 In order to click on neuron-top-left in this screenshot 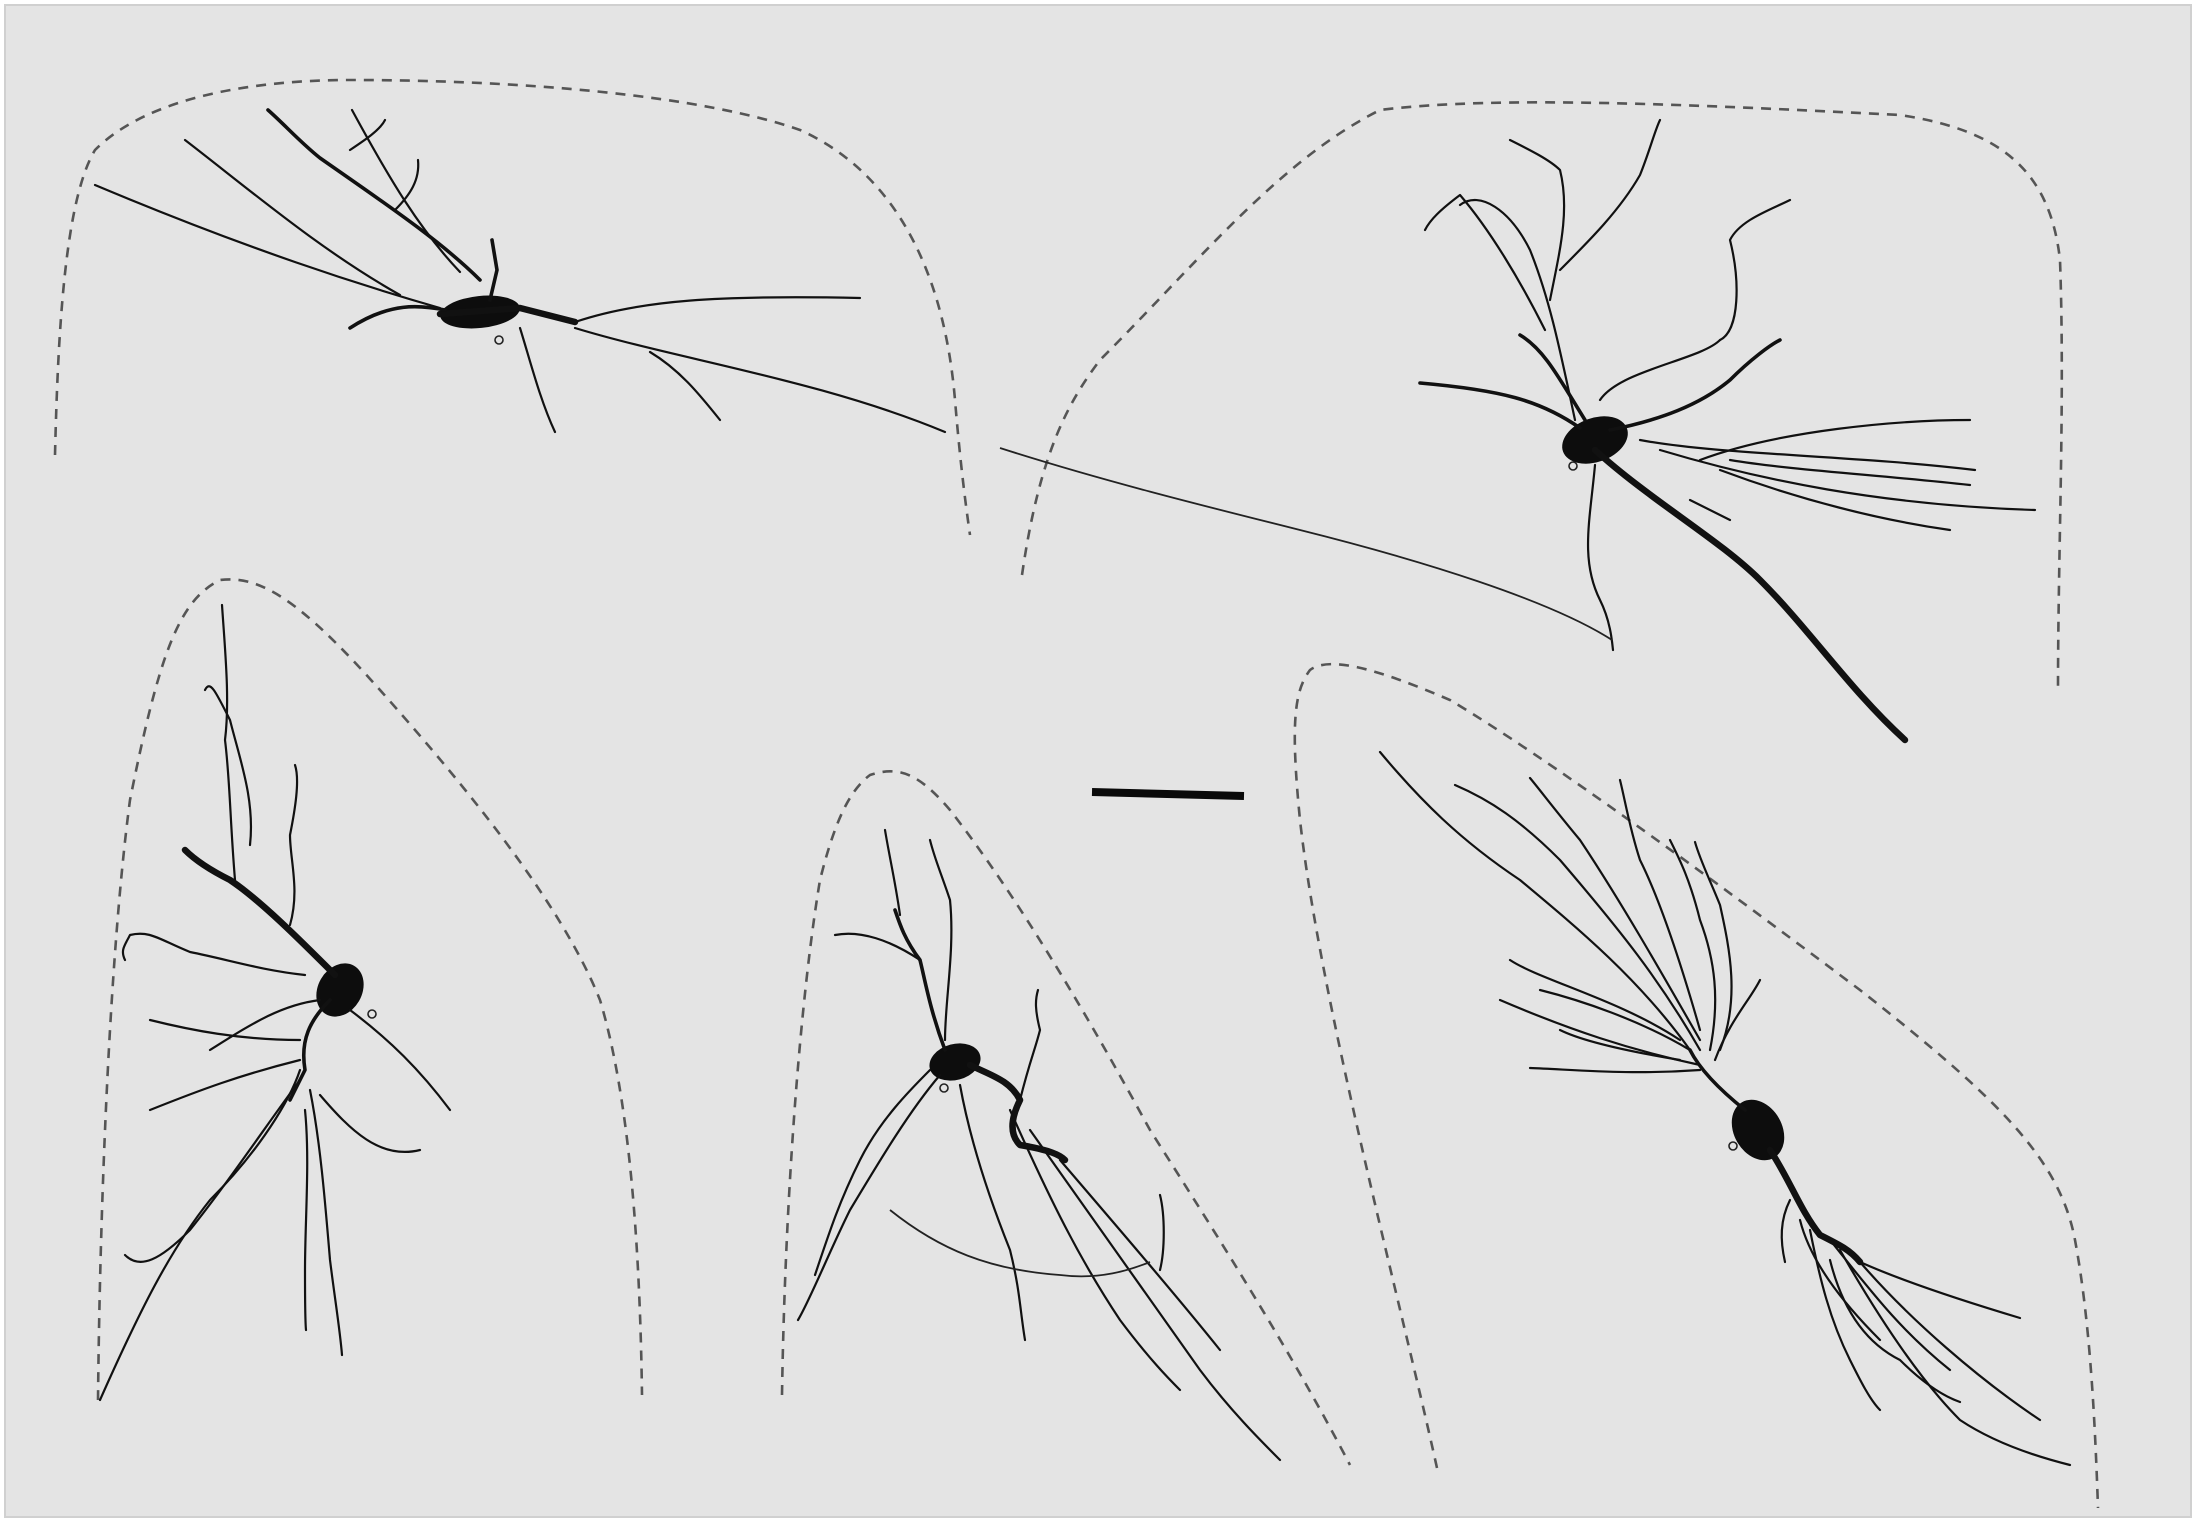, I will do `click(520, 271)`.